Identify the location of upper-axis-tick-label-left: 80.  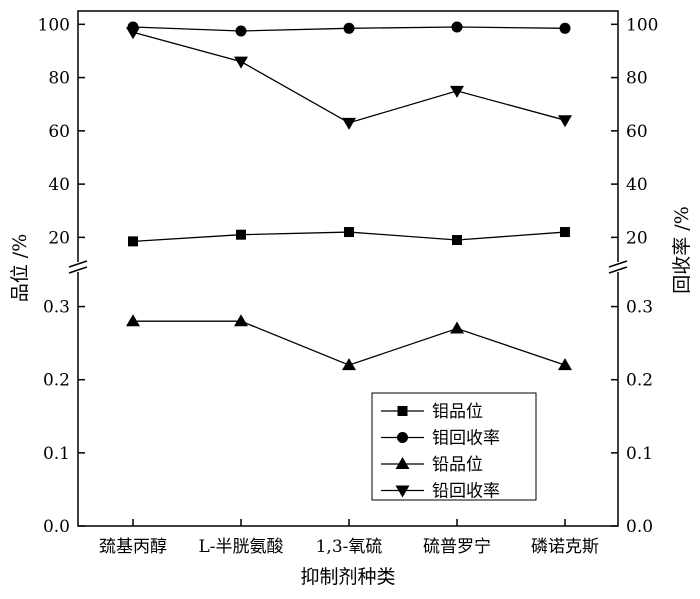
(59, 79).